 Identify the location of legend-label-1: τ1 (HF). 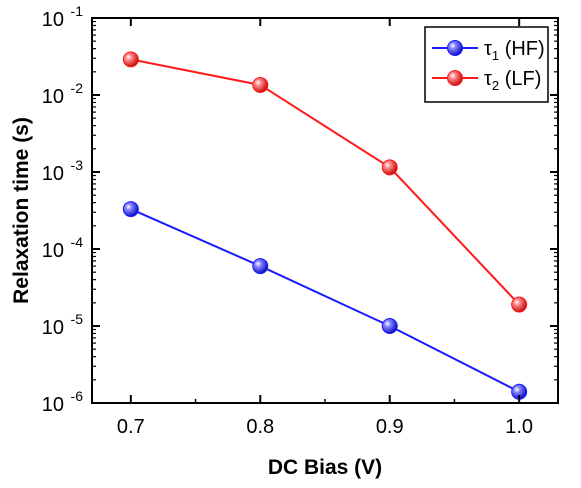
(514, 50).